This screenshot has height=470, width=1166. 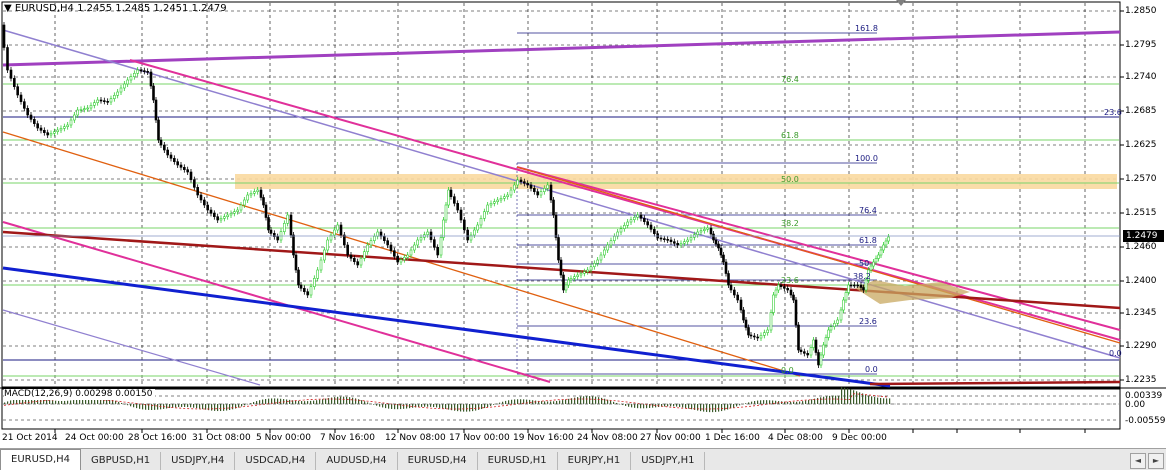 What do you see at coordinates (1138, 461) in the screenshot?
I see `tab-scroll-left-icon: ◄` at bounding box center [1138, 461].